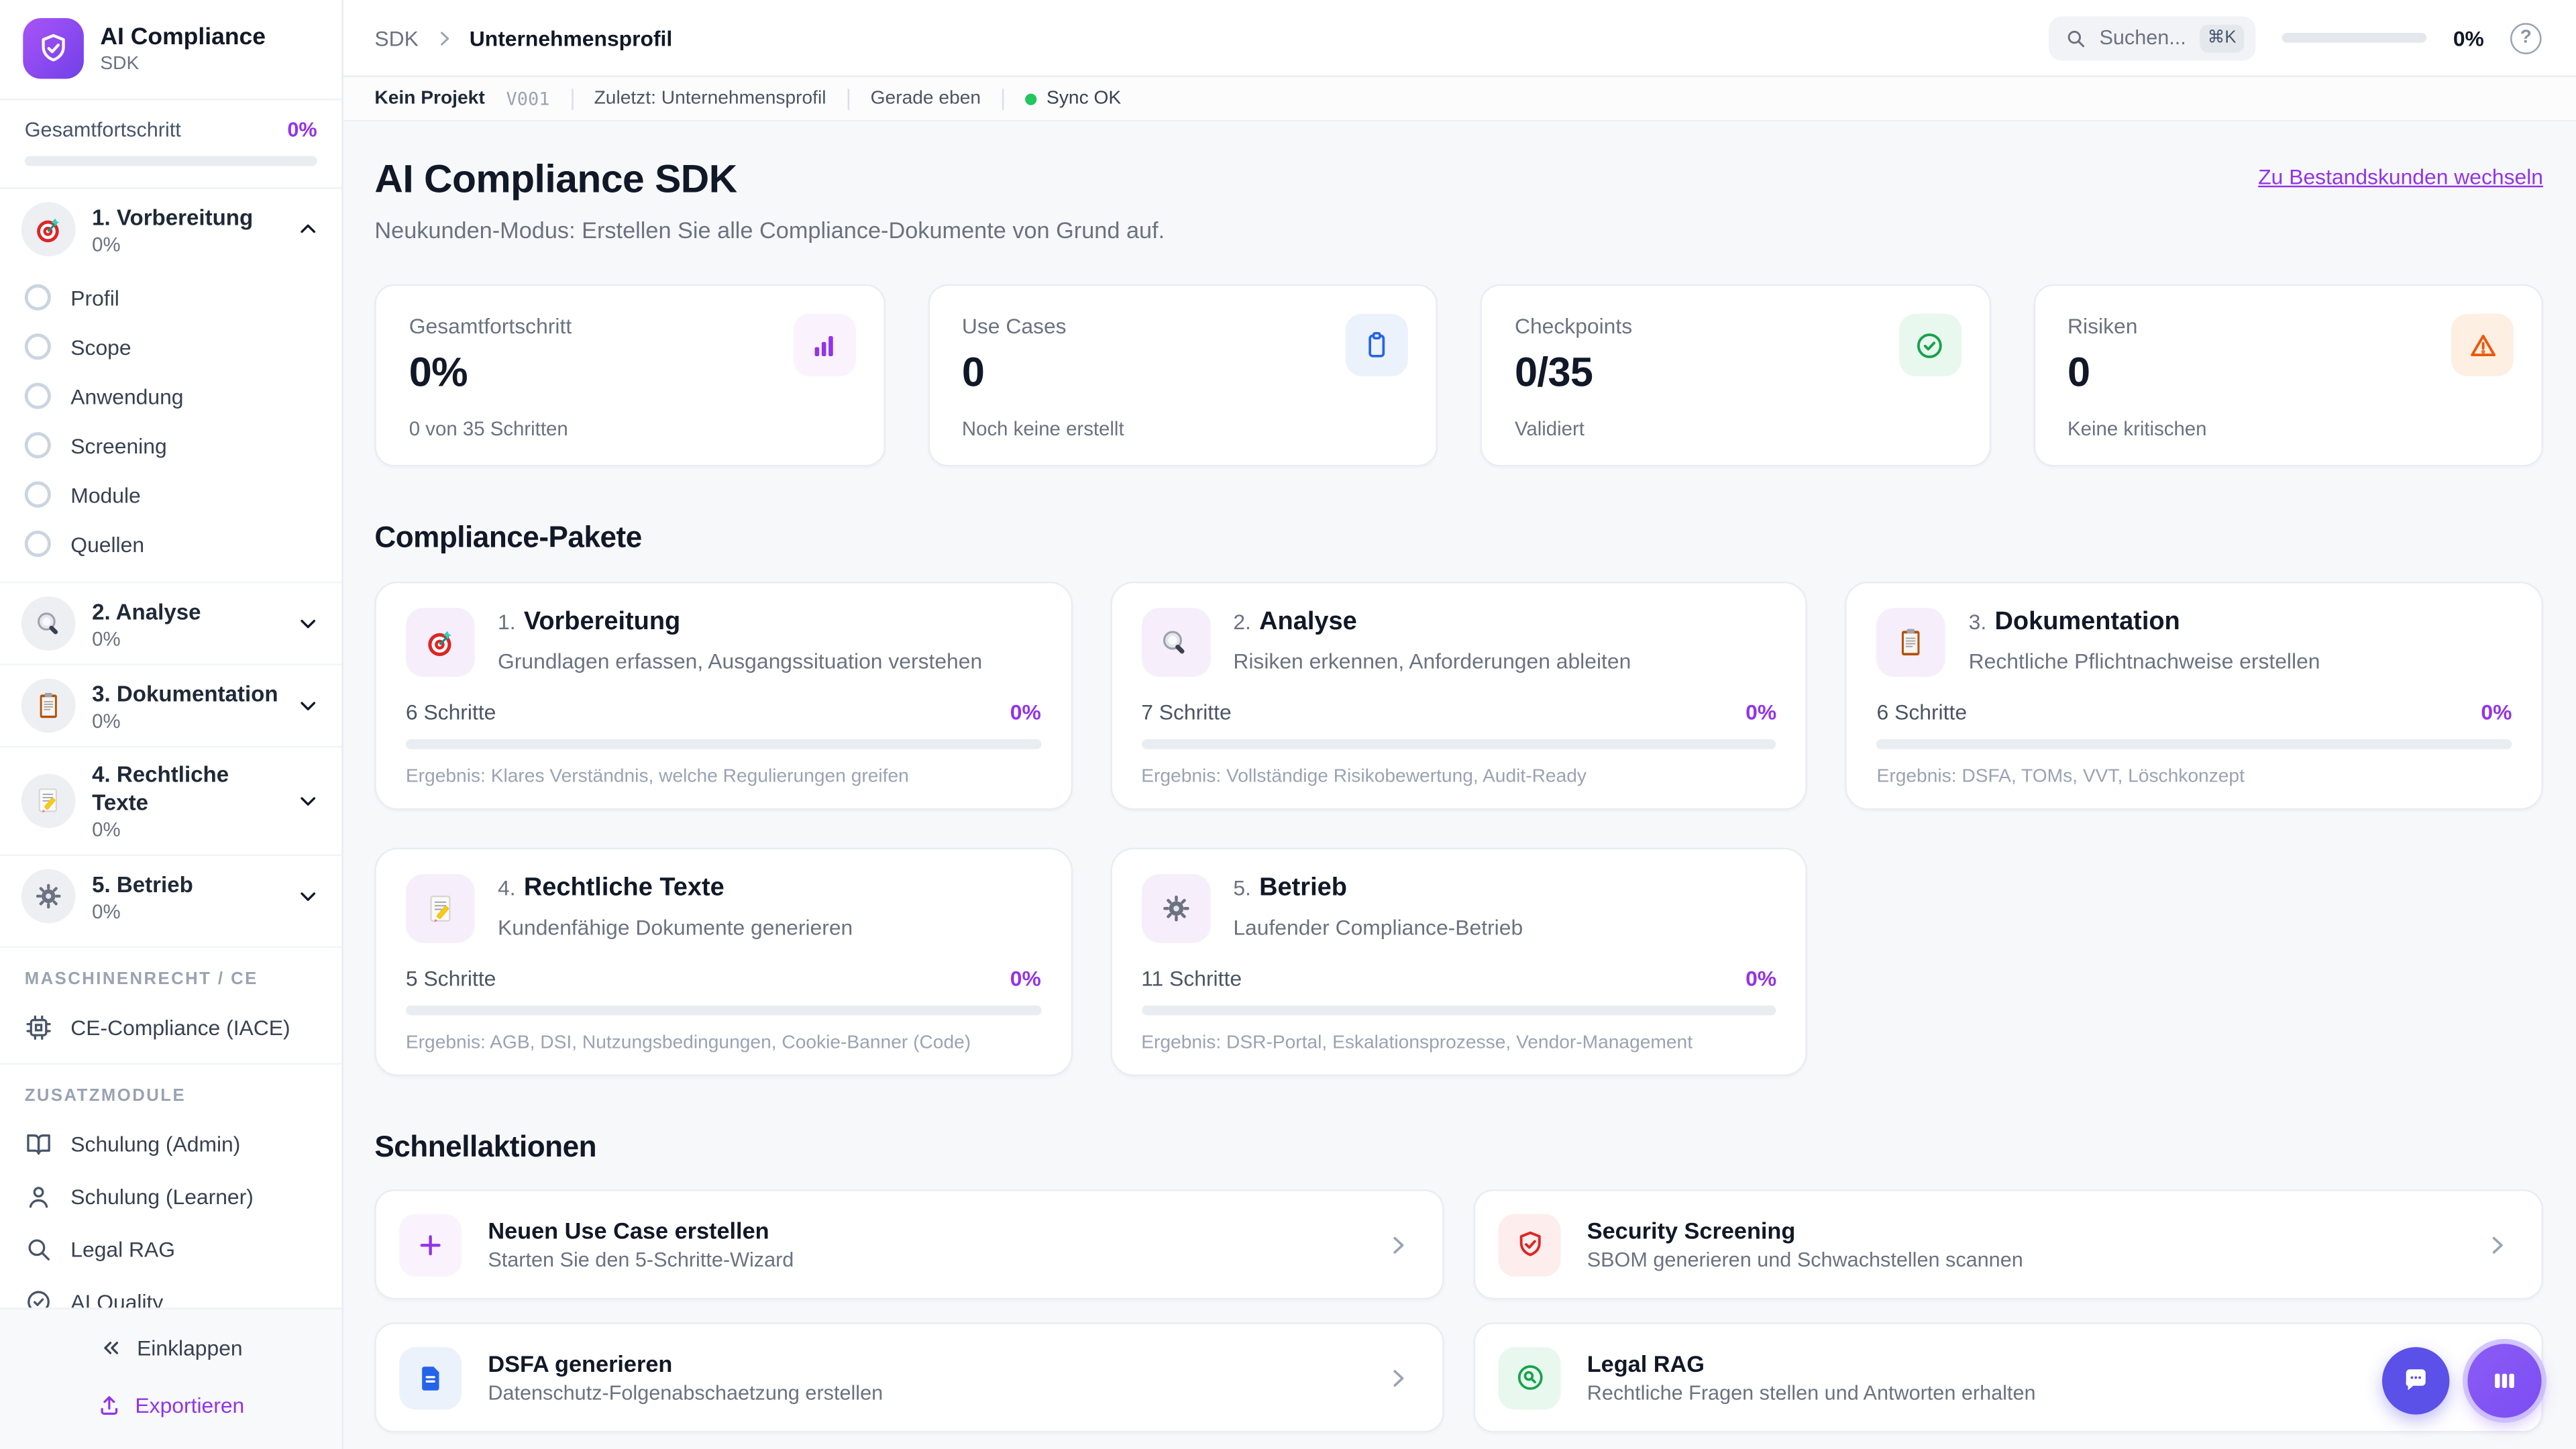  What do you see at coordinates (523, 37) in the screenshot?
I see `breadcrumb: SDK Unternehmensprofil` at bounding box center [523, 37].